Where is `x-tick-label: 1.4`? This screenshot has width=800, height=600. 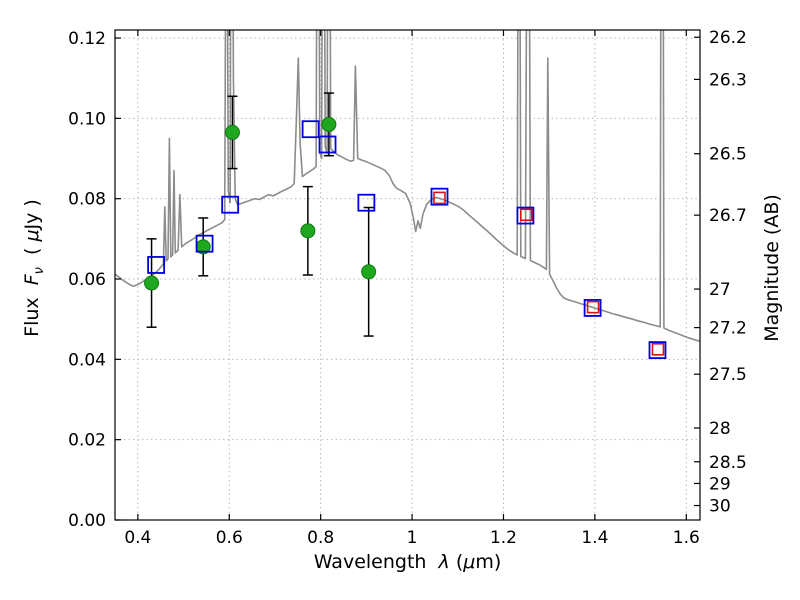
x-tick-label: 1.4 is located at coordinates (594, 538).